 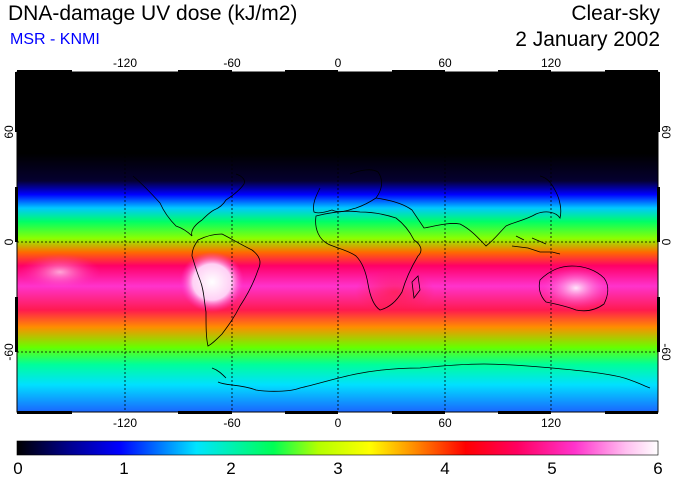 What do you see at coordinates (368, 260) in the screenshot?
I see `africa-coast` at bounding box center [368, 260].